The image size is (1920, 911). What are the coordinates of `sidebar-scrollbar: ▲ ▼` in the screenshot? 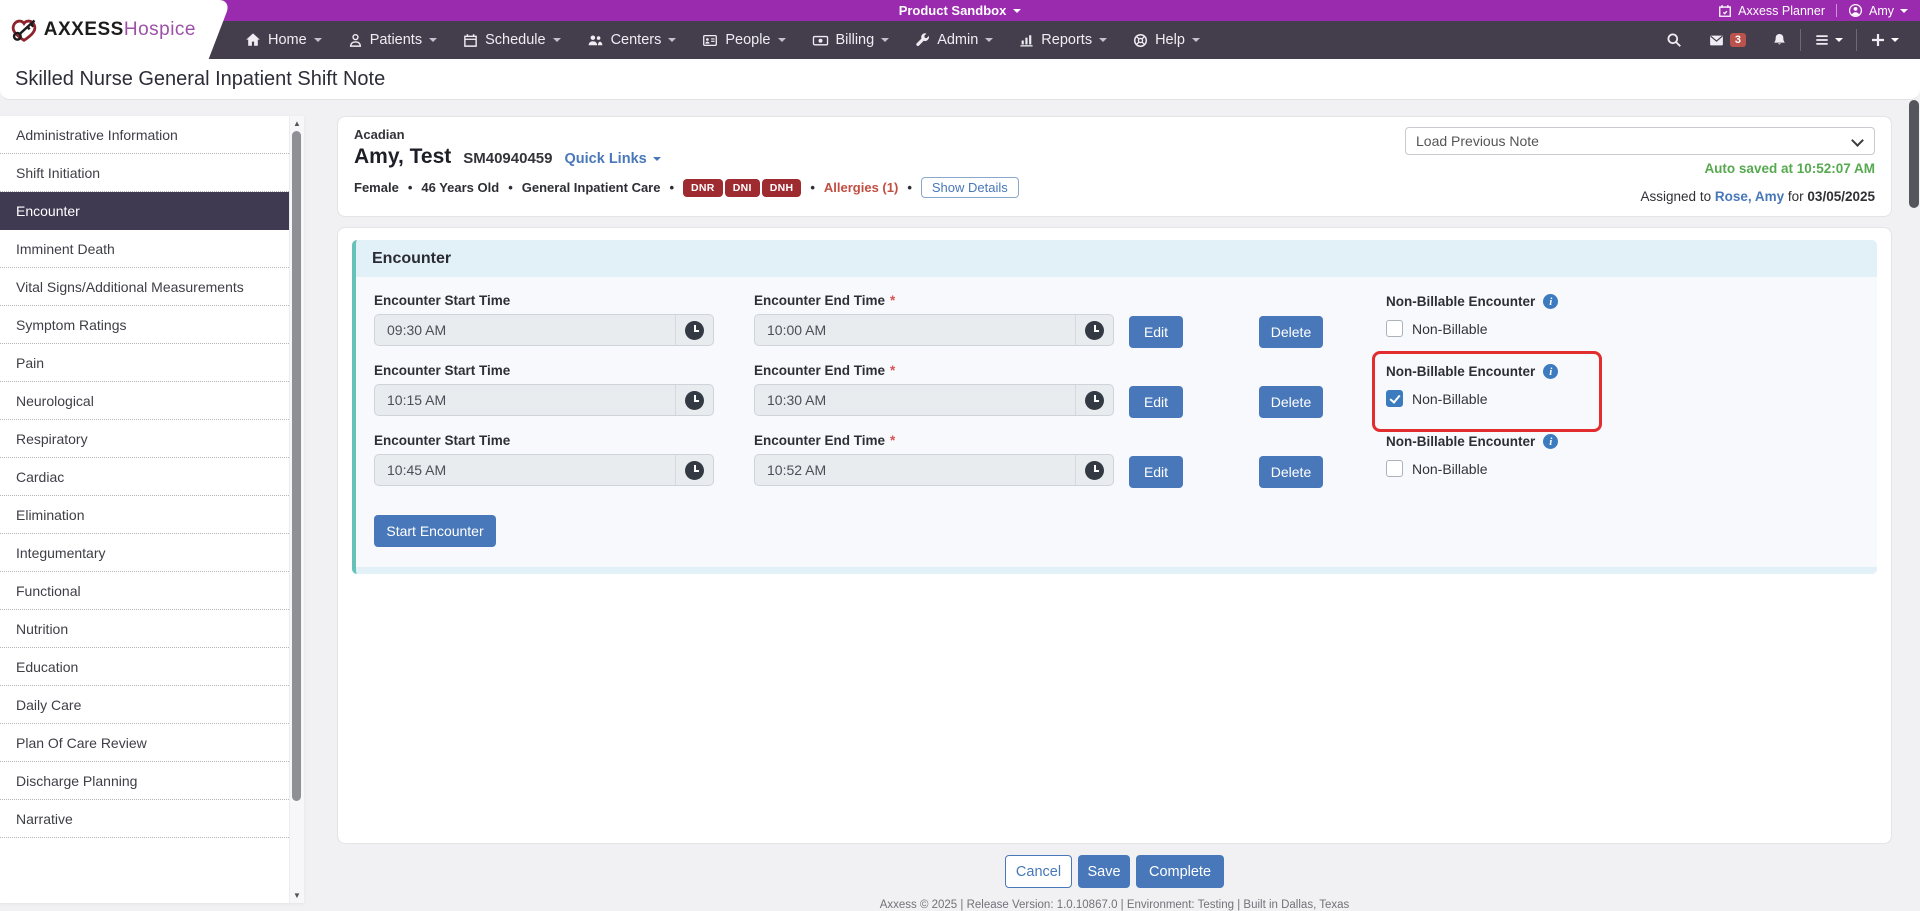 It's located at (296, 509).